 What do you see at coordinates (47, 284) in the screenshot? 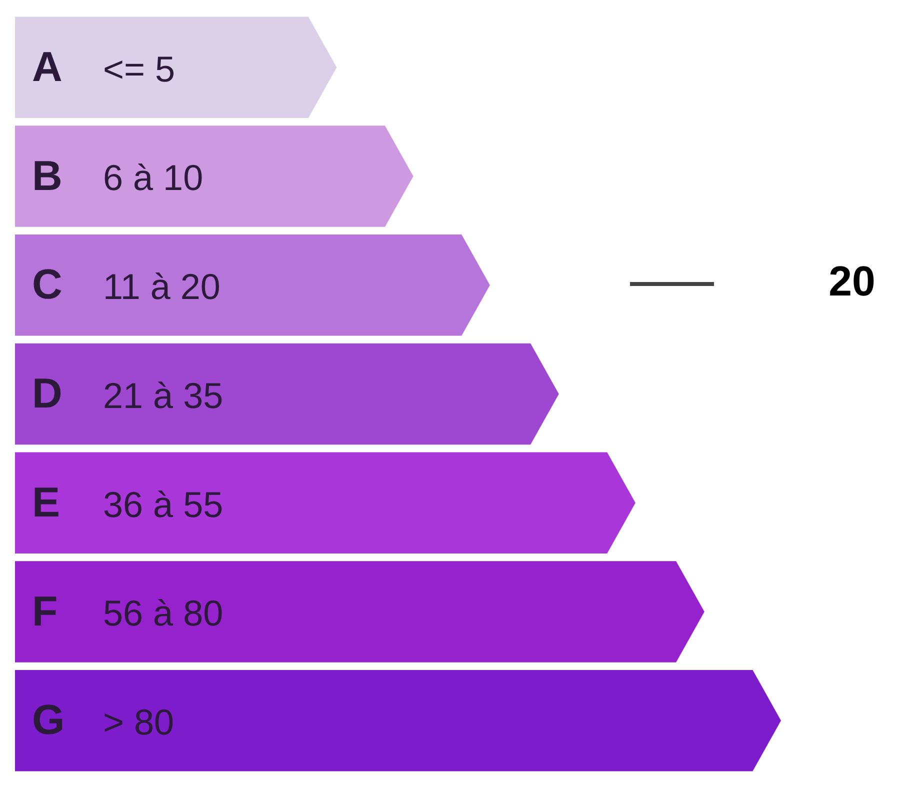
I see `y-tick-label: C` at bounding box center [47, 284].